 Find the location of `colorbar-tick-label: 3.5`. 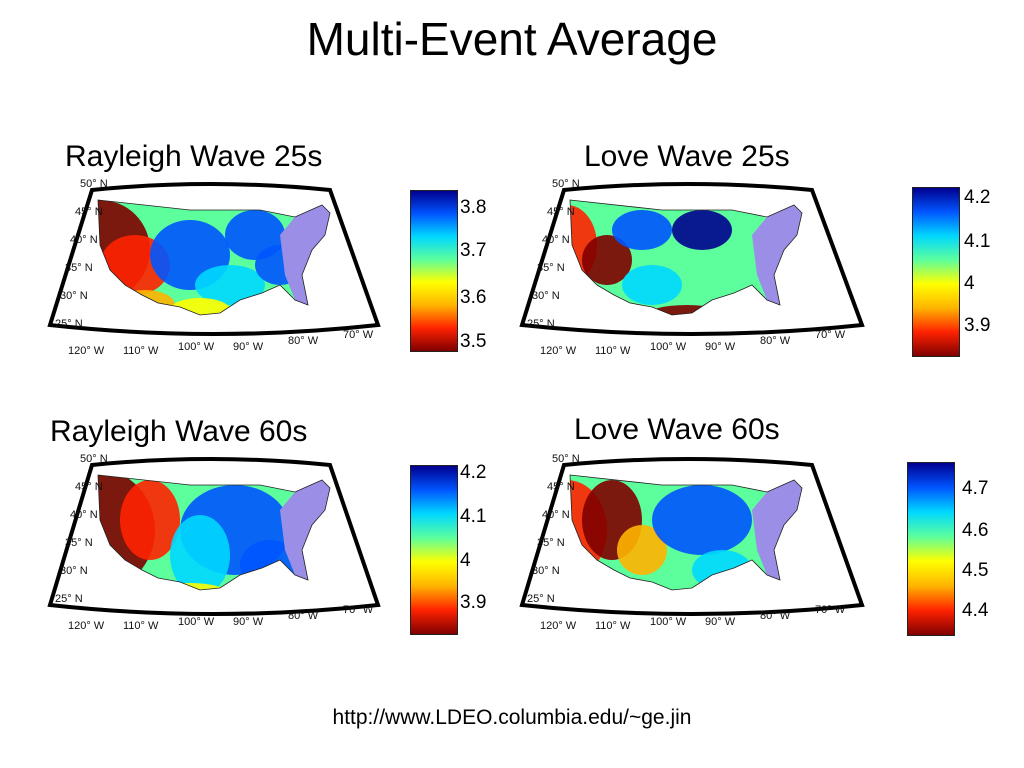

colorbar-tick-label: 3.5 is located at coordinates (473, 341).